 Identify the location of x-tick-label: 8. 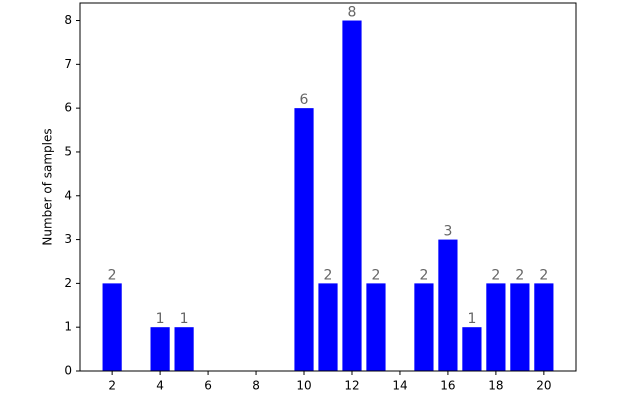
(256, 386).